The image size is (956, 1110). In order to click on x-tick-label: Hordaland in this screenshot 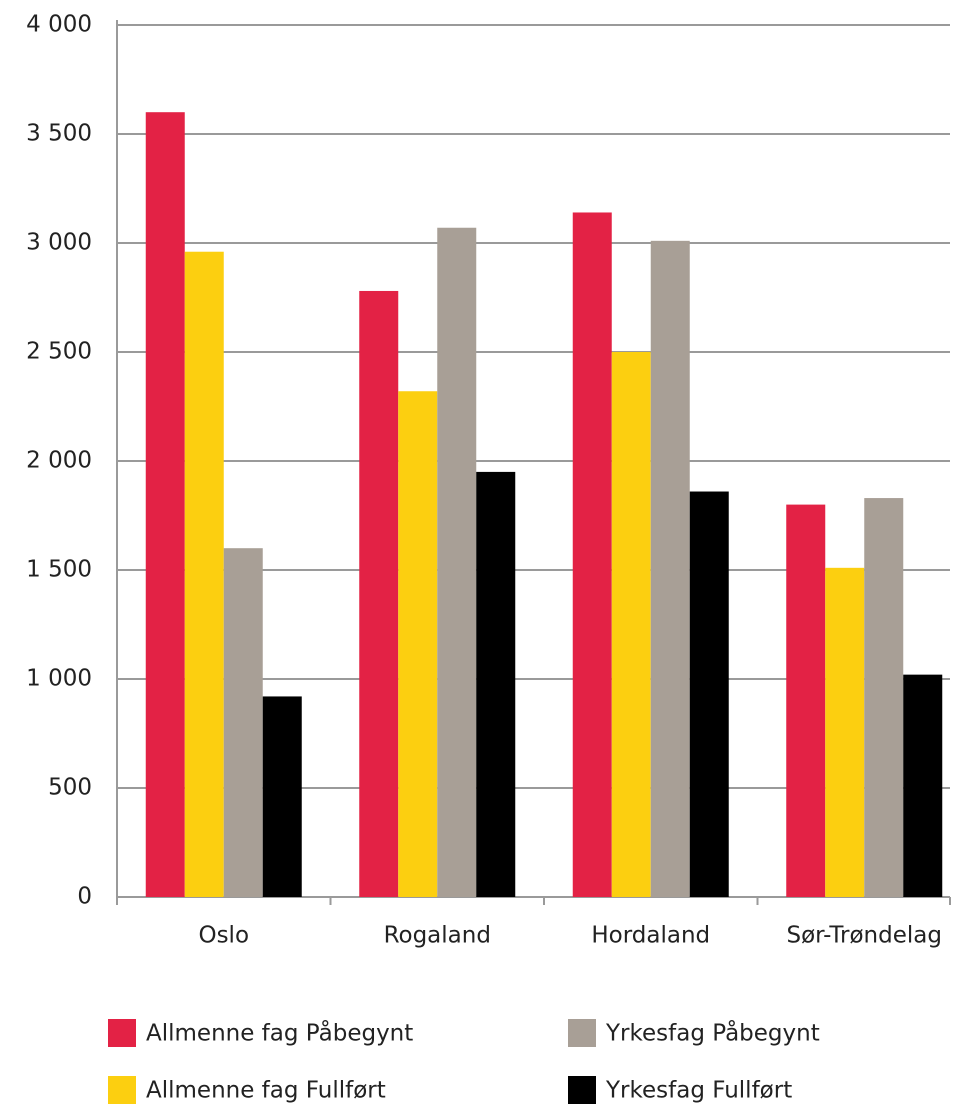, I will do `click(650, 936)`.